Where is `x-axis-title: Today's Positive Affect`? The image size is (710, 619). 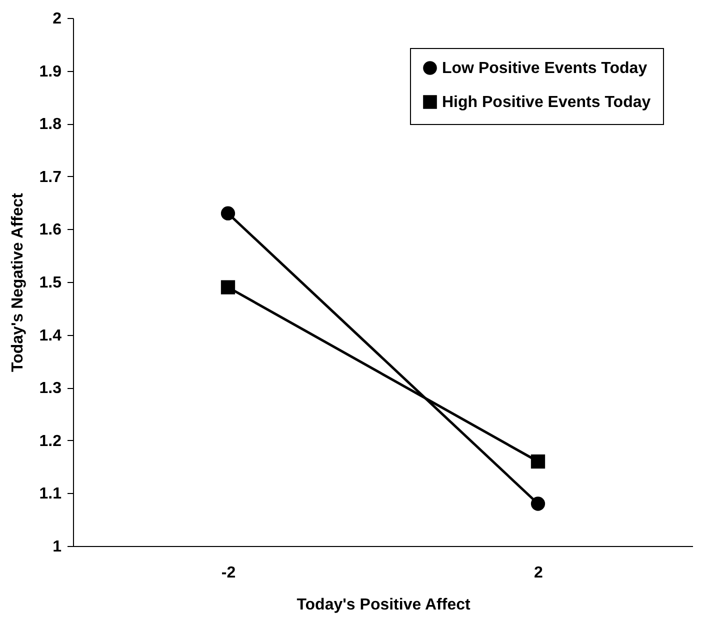
x-axis-title: Today's Positive Affect is located at coordinates (383, 605).